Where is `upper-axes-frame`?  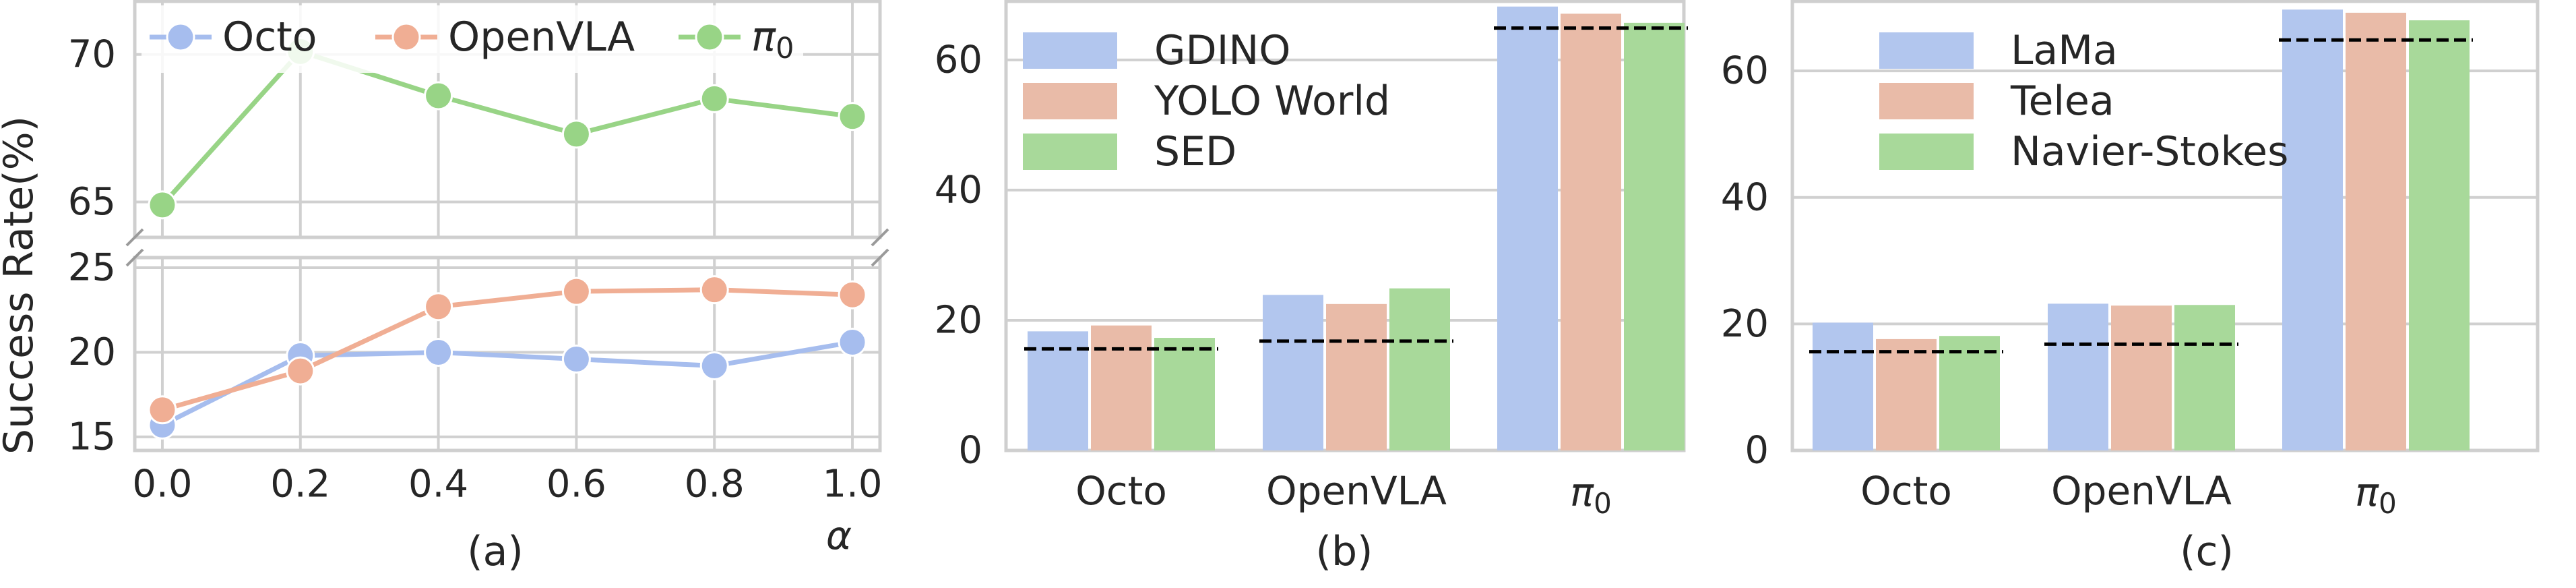
upper-axes-frame is located at coordinates (507, 119).